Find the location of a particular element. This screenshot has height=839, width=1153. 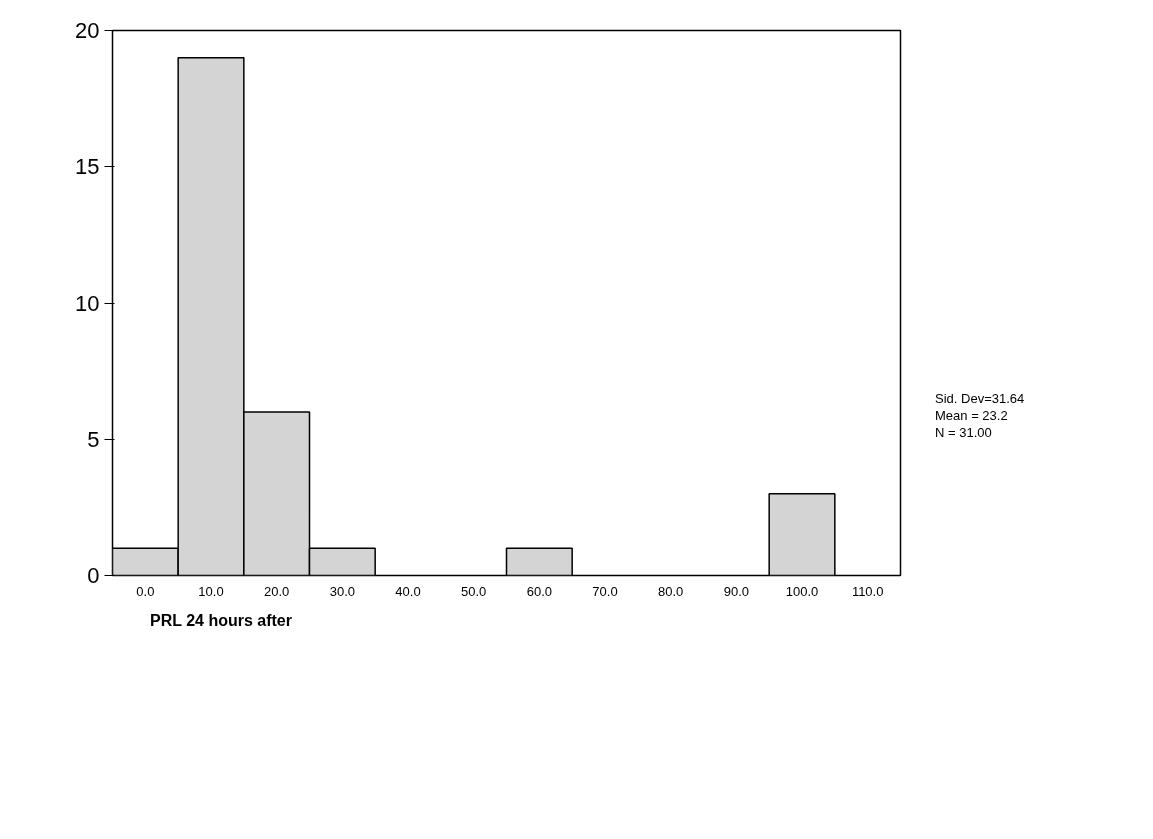

x-tick-label: 60.0 is located at coordinates (539, 591).